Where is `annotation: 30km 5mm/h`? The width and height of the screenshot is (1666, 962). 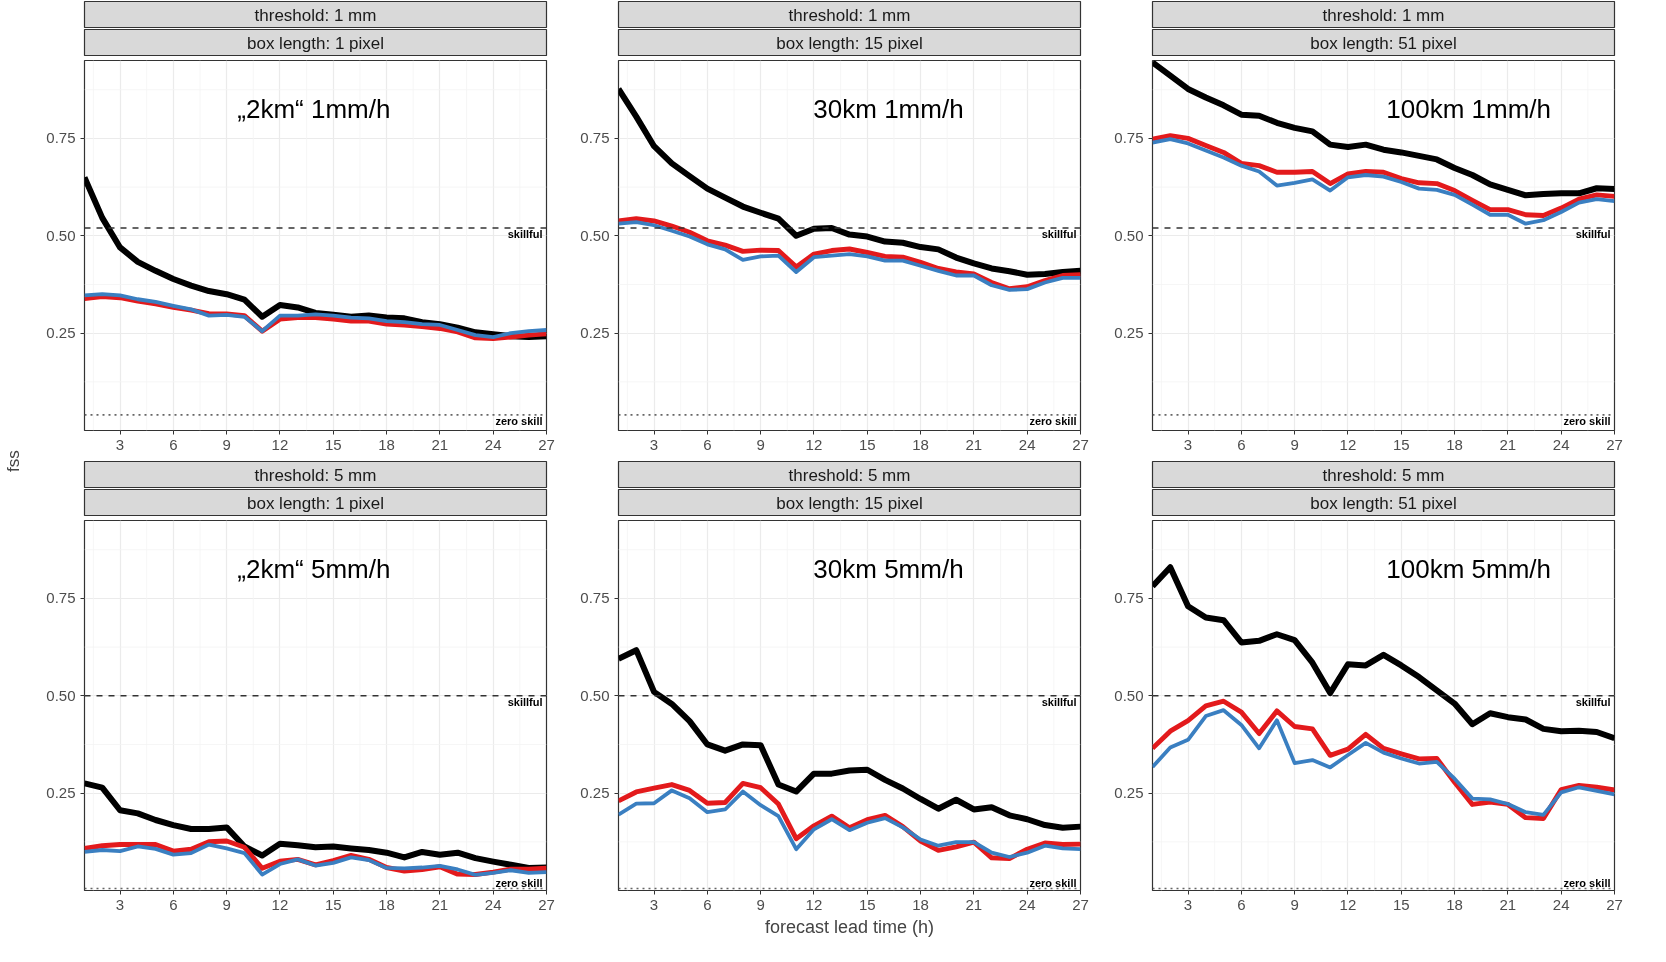 annotation: 30km 5mm/h is located at coordinates (888, 568).